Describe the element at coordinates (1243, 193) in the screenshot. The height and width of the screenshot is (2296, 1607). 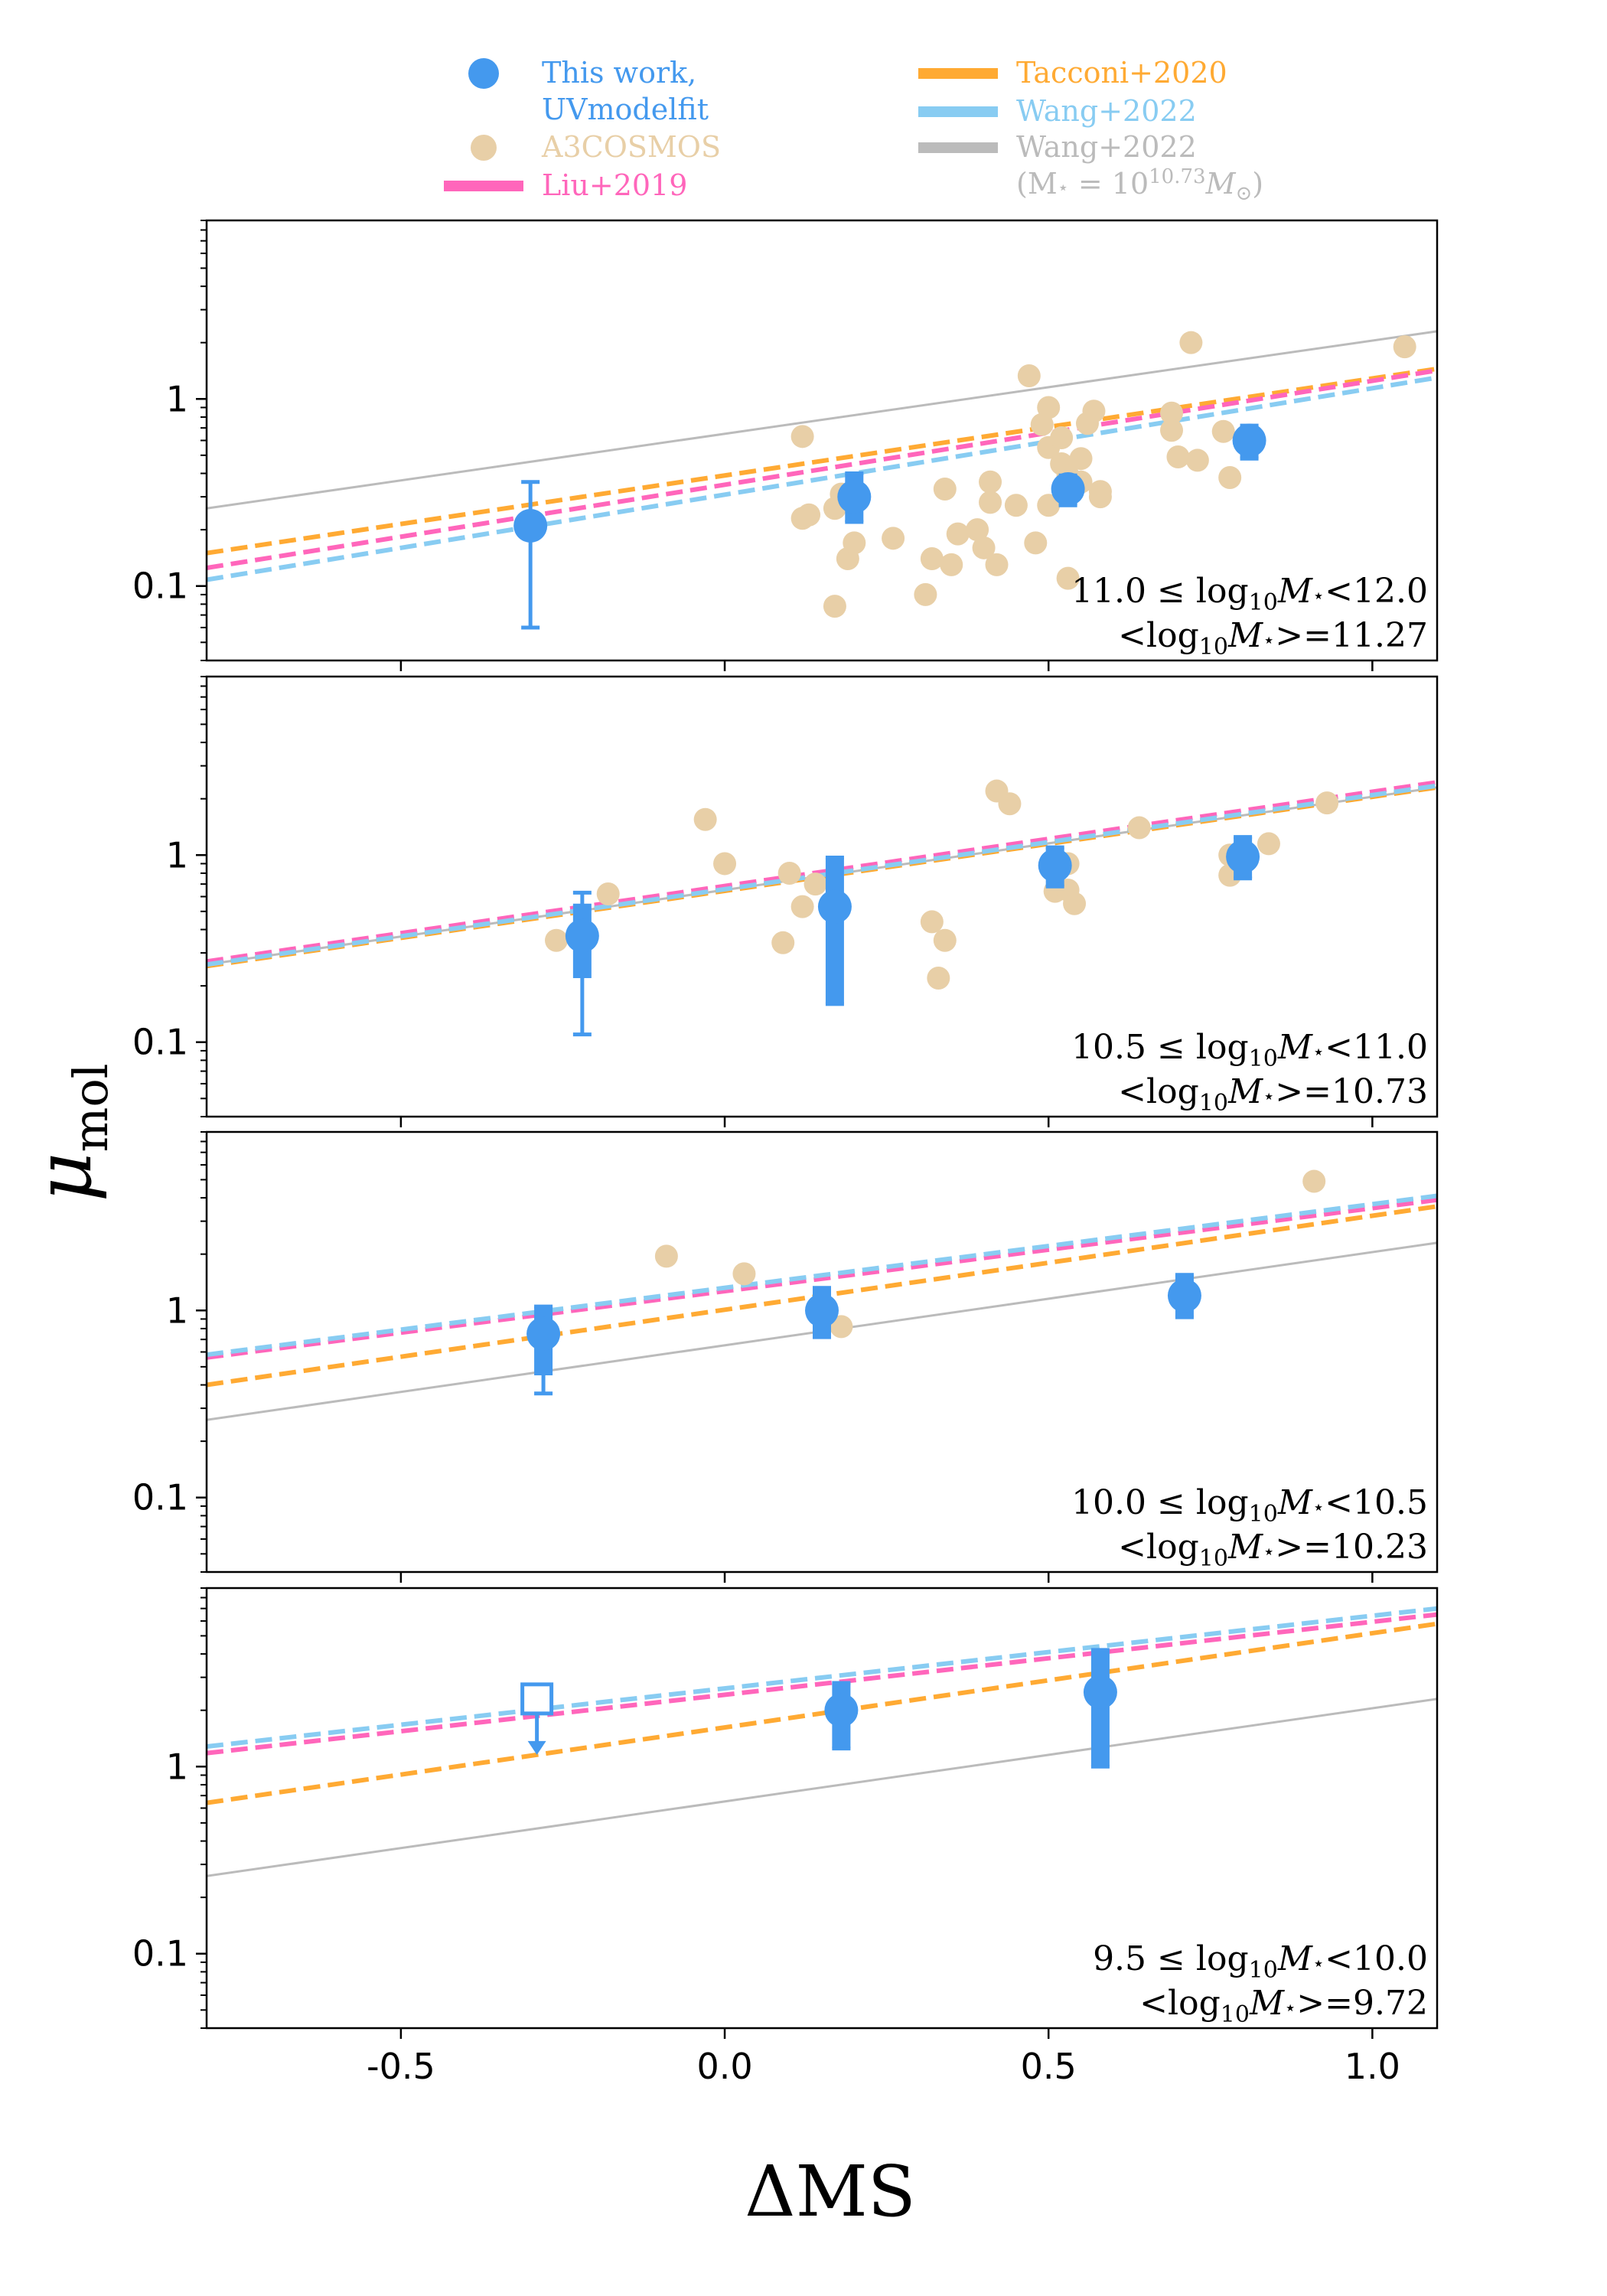
I see `text-span: ⊙` at that location.